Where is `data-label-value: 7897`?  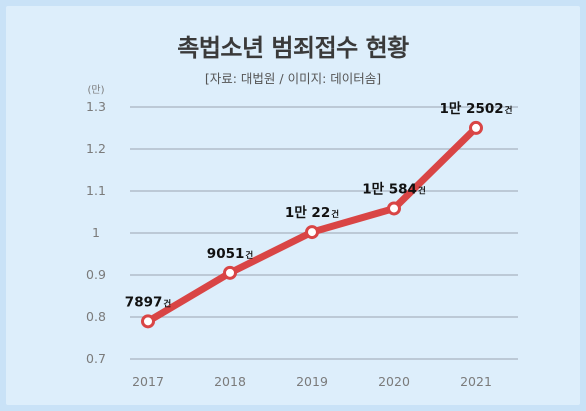
data-label-value: 7897 is located at coordinates (144, 302).